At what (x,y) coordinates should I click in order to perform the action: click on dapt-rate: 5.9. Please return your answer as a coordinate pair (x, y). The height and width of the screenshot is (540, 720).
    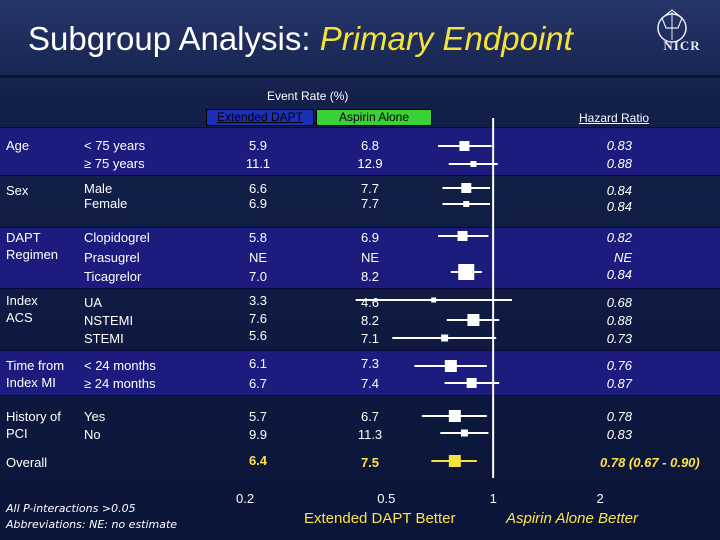
    Looking at the image, I should click on (258, 145).